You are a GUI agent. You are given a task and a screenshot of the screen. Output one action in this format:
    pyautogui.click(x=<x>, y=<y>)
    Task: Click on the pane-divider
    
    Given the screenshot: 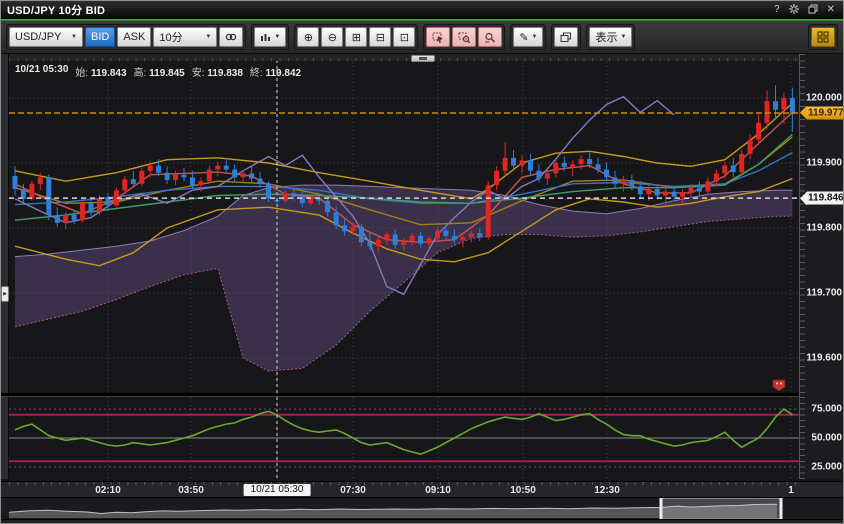 What is the action you would take?
    pyautogui.click(x=422, y=395)
    